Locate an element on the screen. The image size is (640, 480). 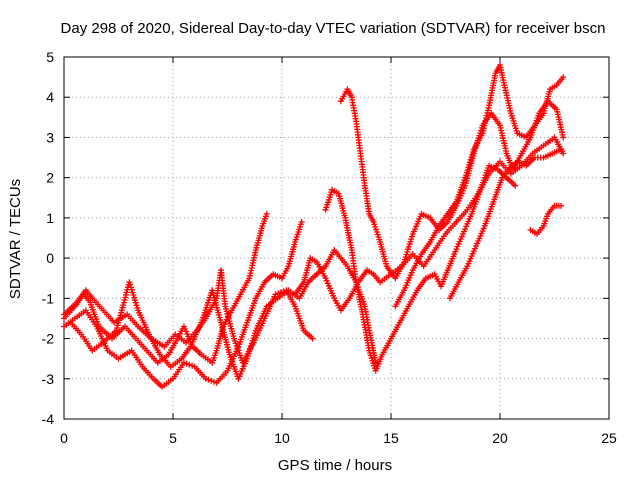
y-tick-label: 3 is located at coordinates (50, 137).